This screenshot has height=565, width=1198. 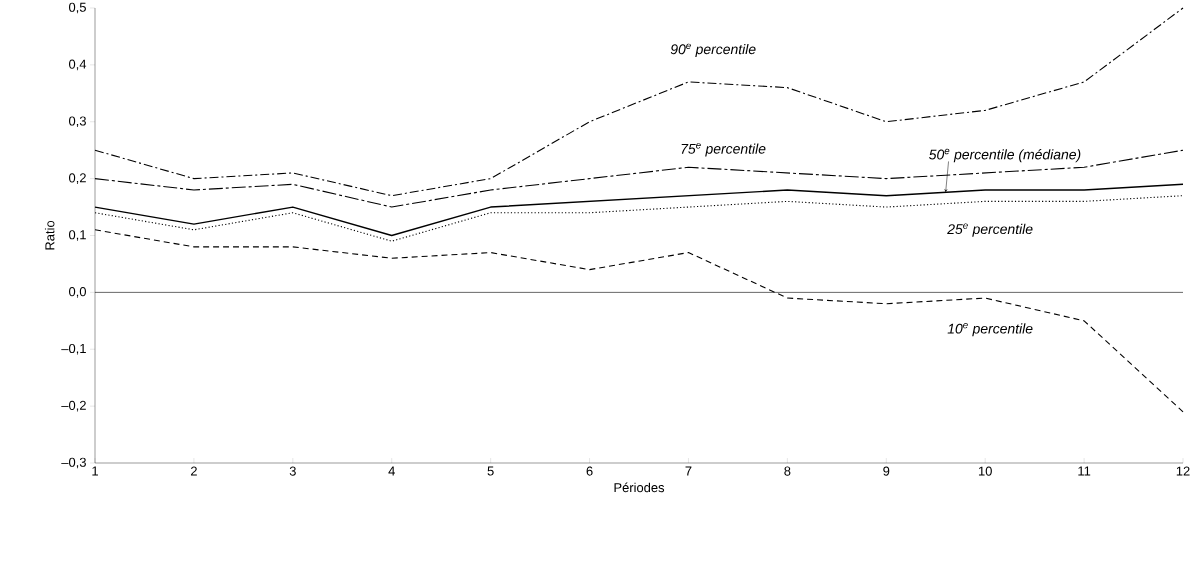 What do you see at coordinates (391, 471) in the screenshot?
I see `x-tick-label: 4` at bounding box center [391, 471].